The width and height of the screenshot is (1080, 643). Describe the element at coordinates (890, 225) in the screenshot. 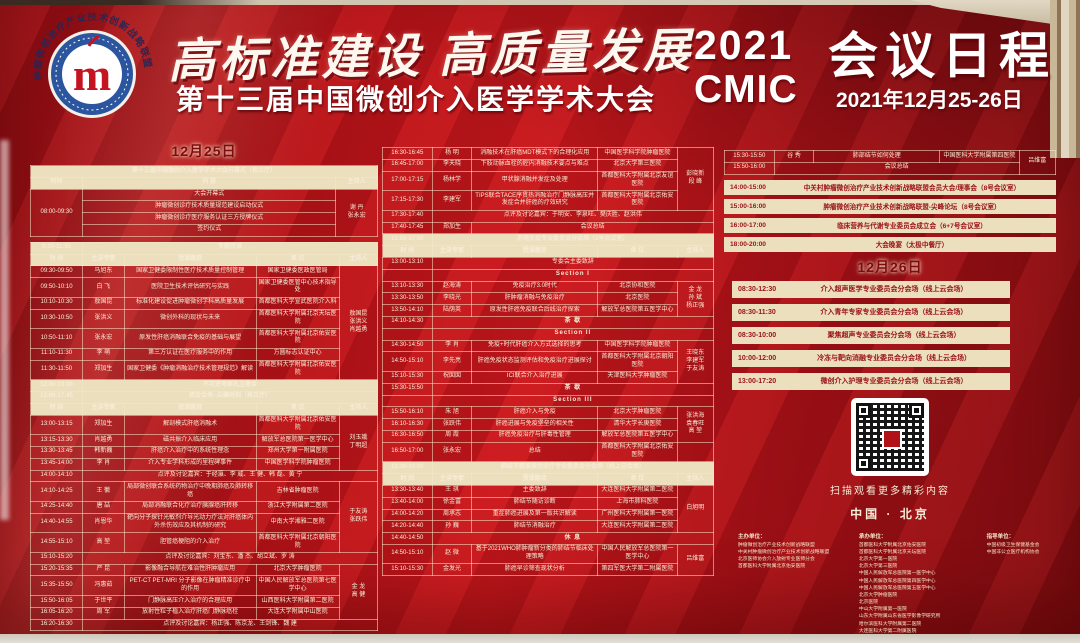

I see `session-bar: 16:00-17:00 临床营养与代谢专业委员会成立会（6+7号会议室）` at that location.